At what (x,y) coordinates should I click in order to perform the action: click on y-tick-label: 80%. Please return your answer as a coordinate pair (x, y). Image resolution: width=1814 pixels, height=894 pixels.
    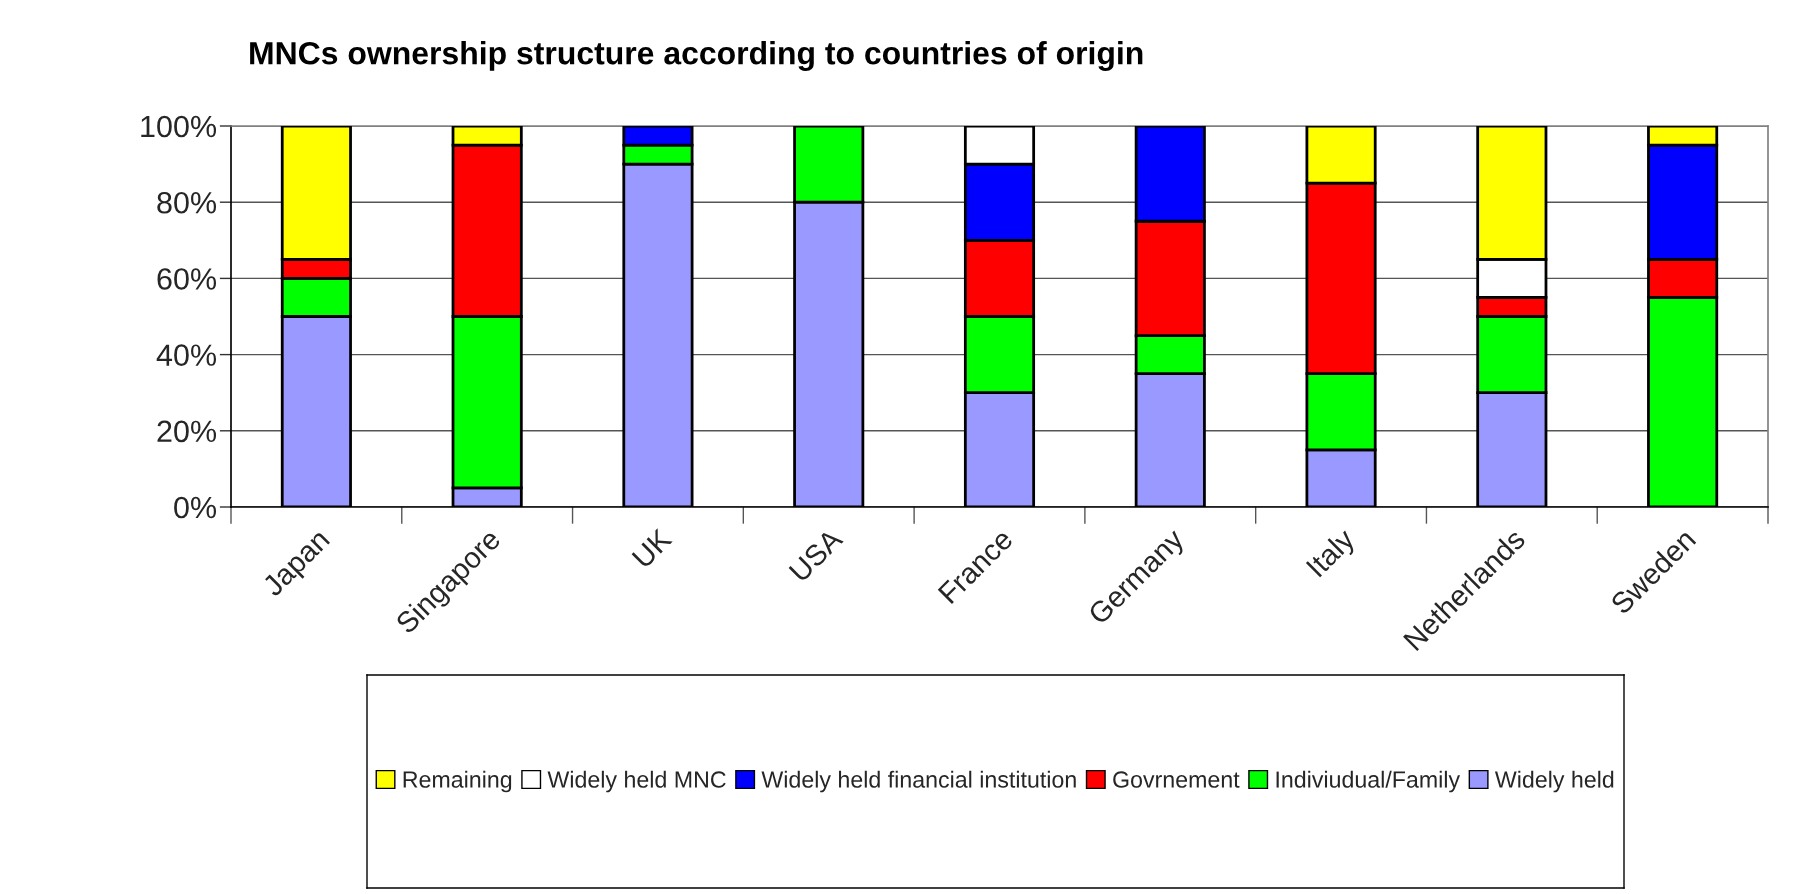
    Looking at the image, I should click on (187, 202).